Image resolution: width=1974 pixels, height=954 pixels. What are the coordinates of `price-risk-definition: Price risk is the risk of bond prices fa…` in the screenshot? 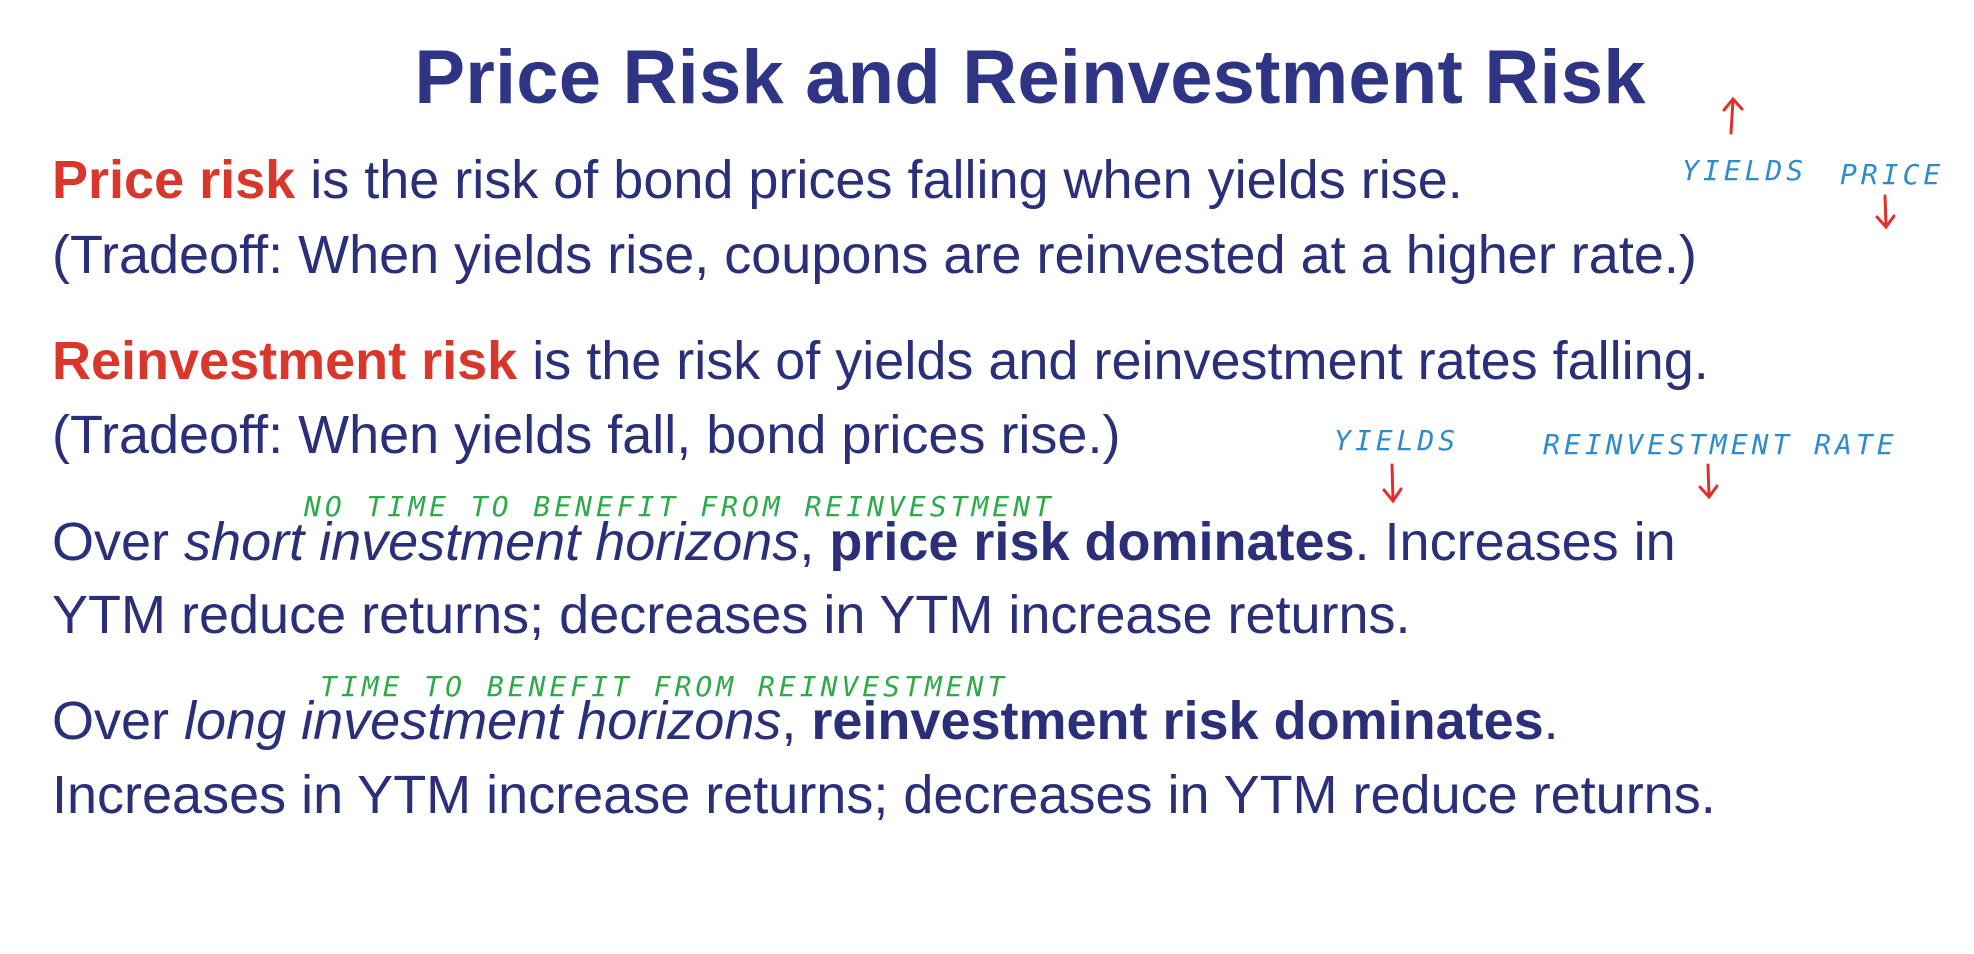 It's located at (757, 180).